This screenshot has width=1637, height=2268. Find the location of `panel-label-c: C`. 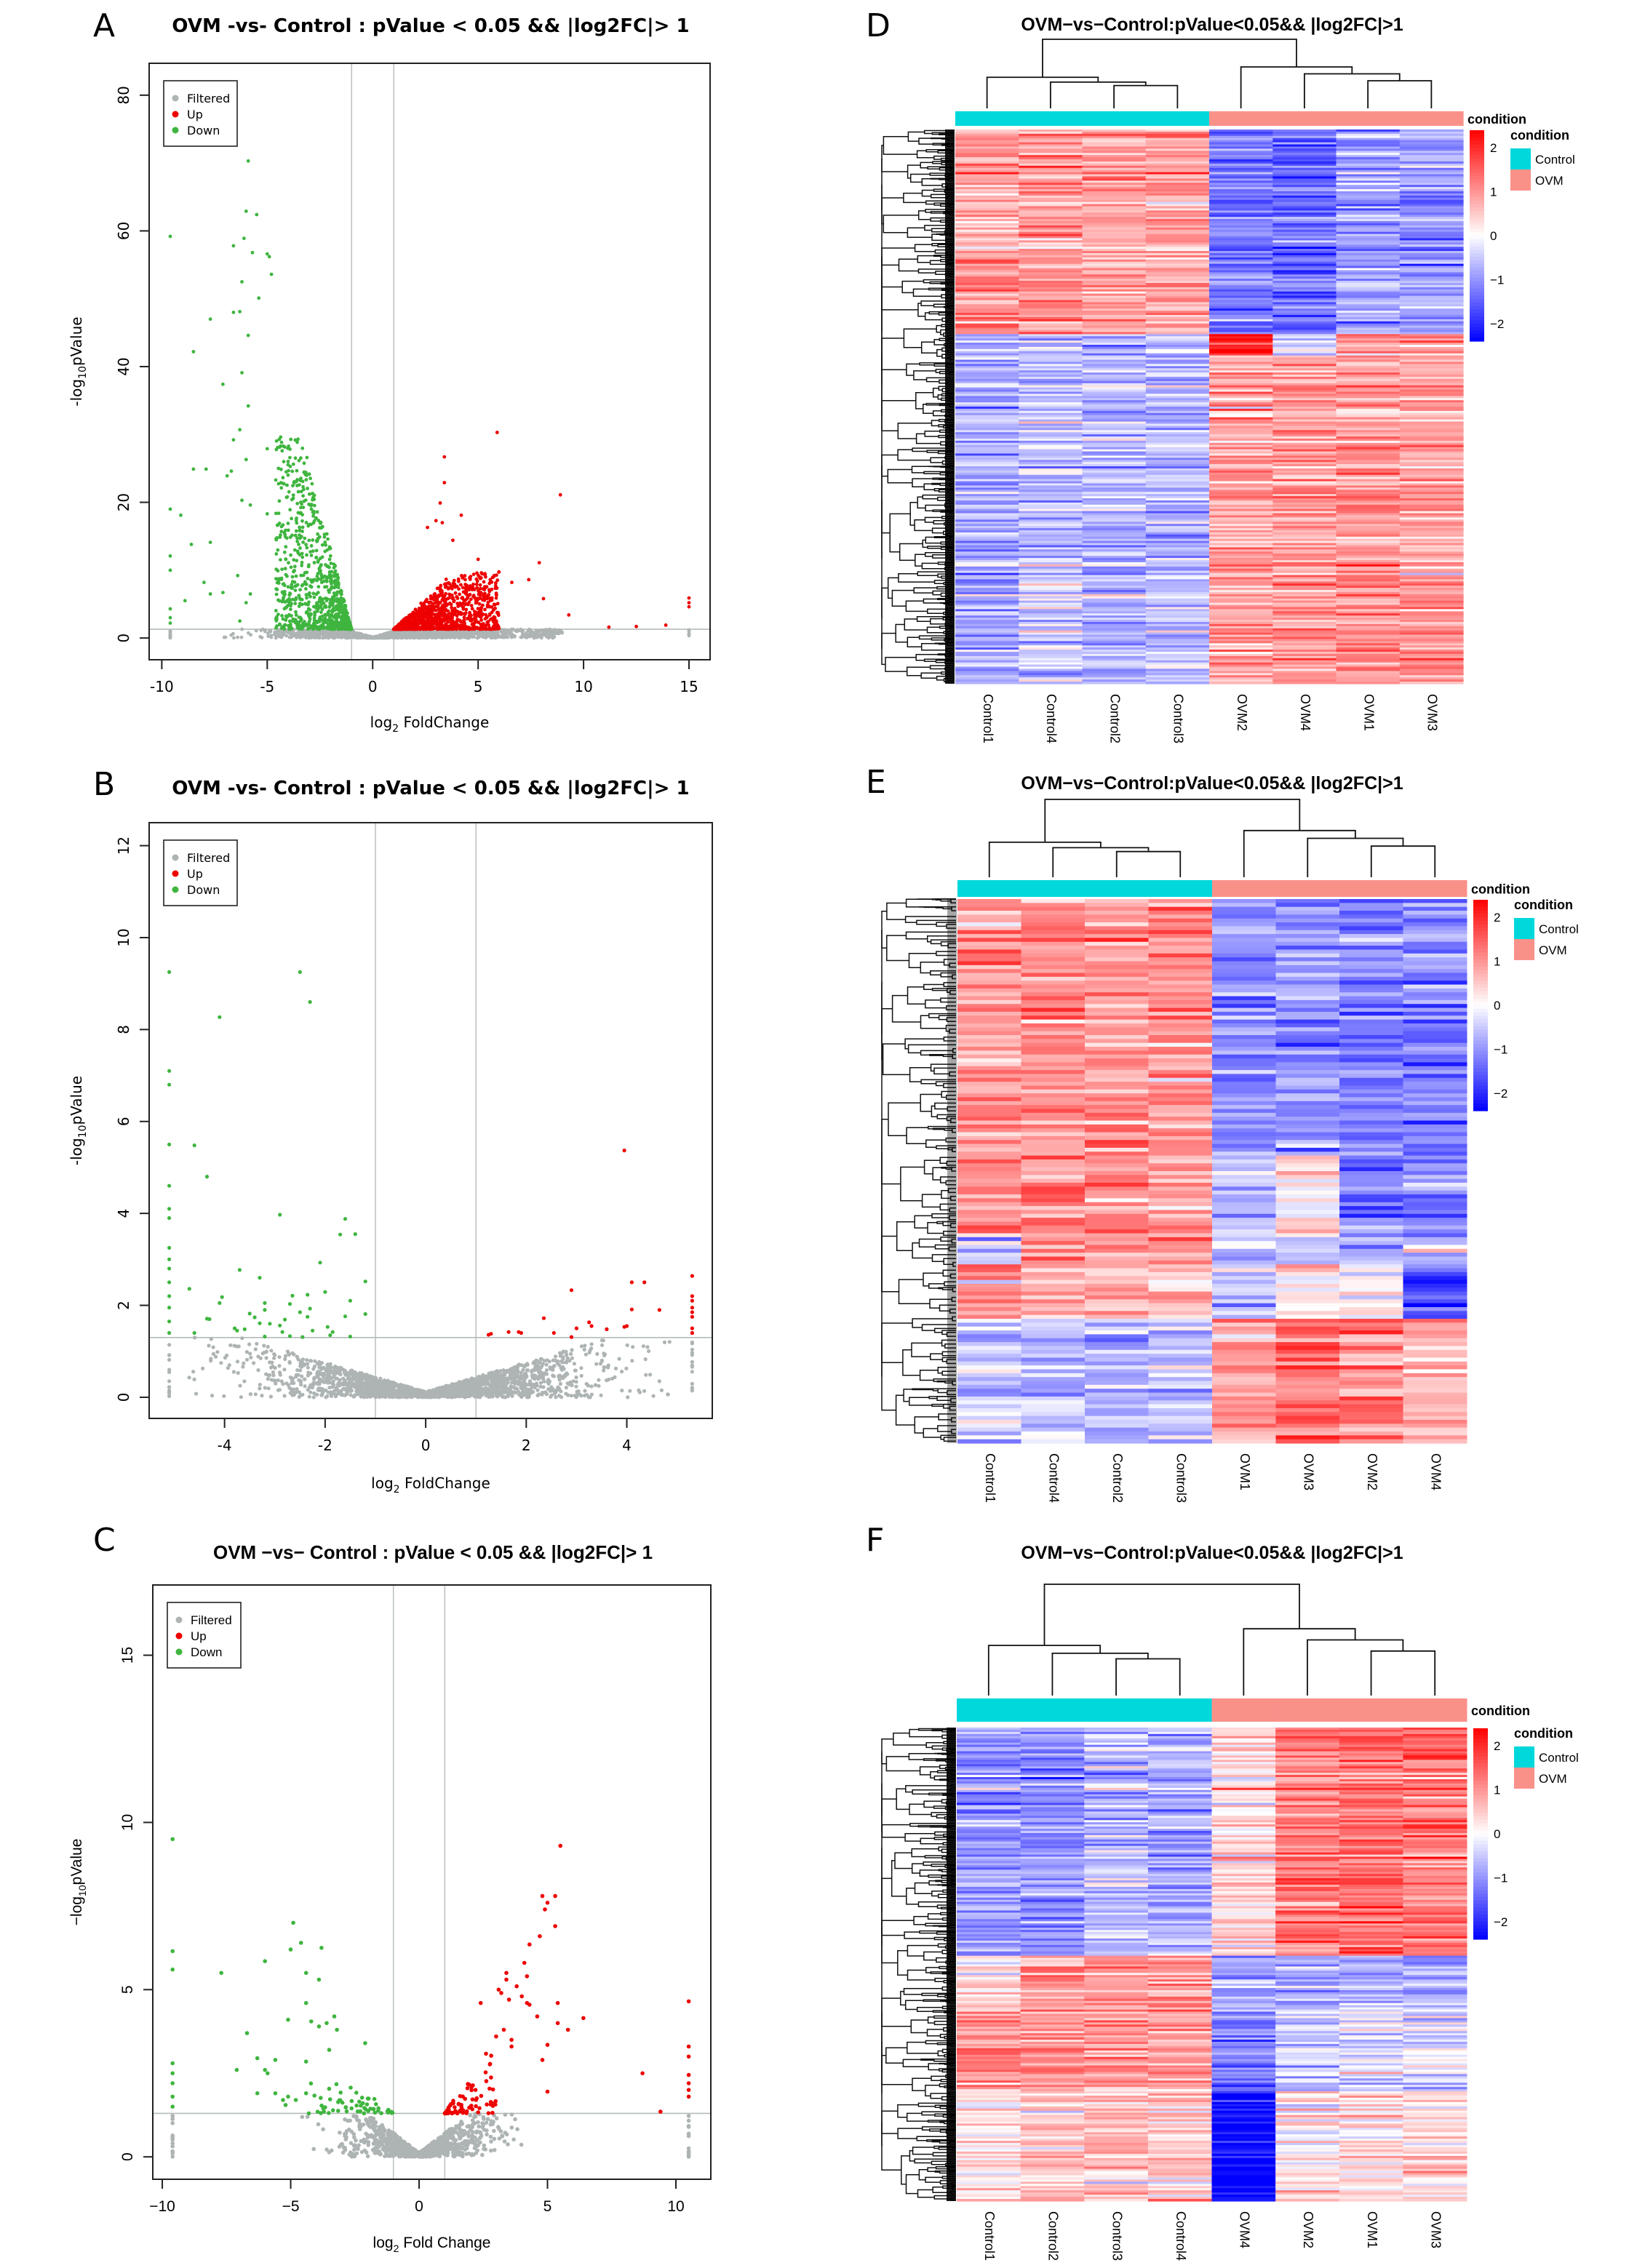

panel-label-c: C is located at coordinates (104, 1540).